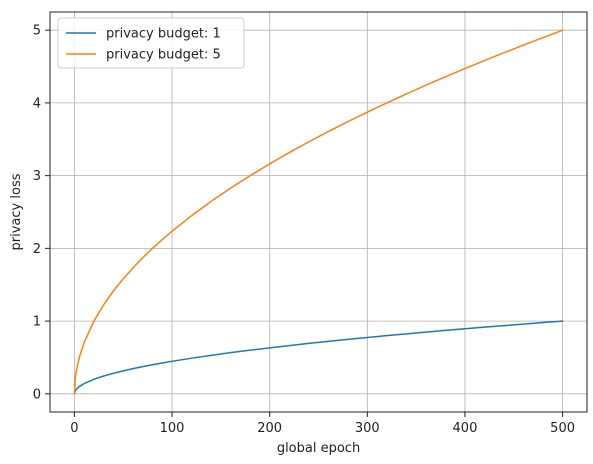  What do you see at coordinates (37, 176) in the screenshot?
I see `y-tick-label: 3` at bounding box center [37, 176].